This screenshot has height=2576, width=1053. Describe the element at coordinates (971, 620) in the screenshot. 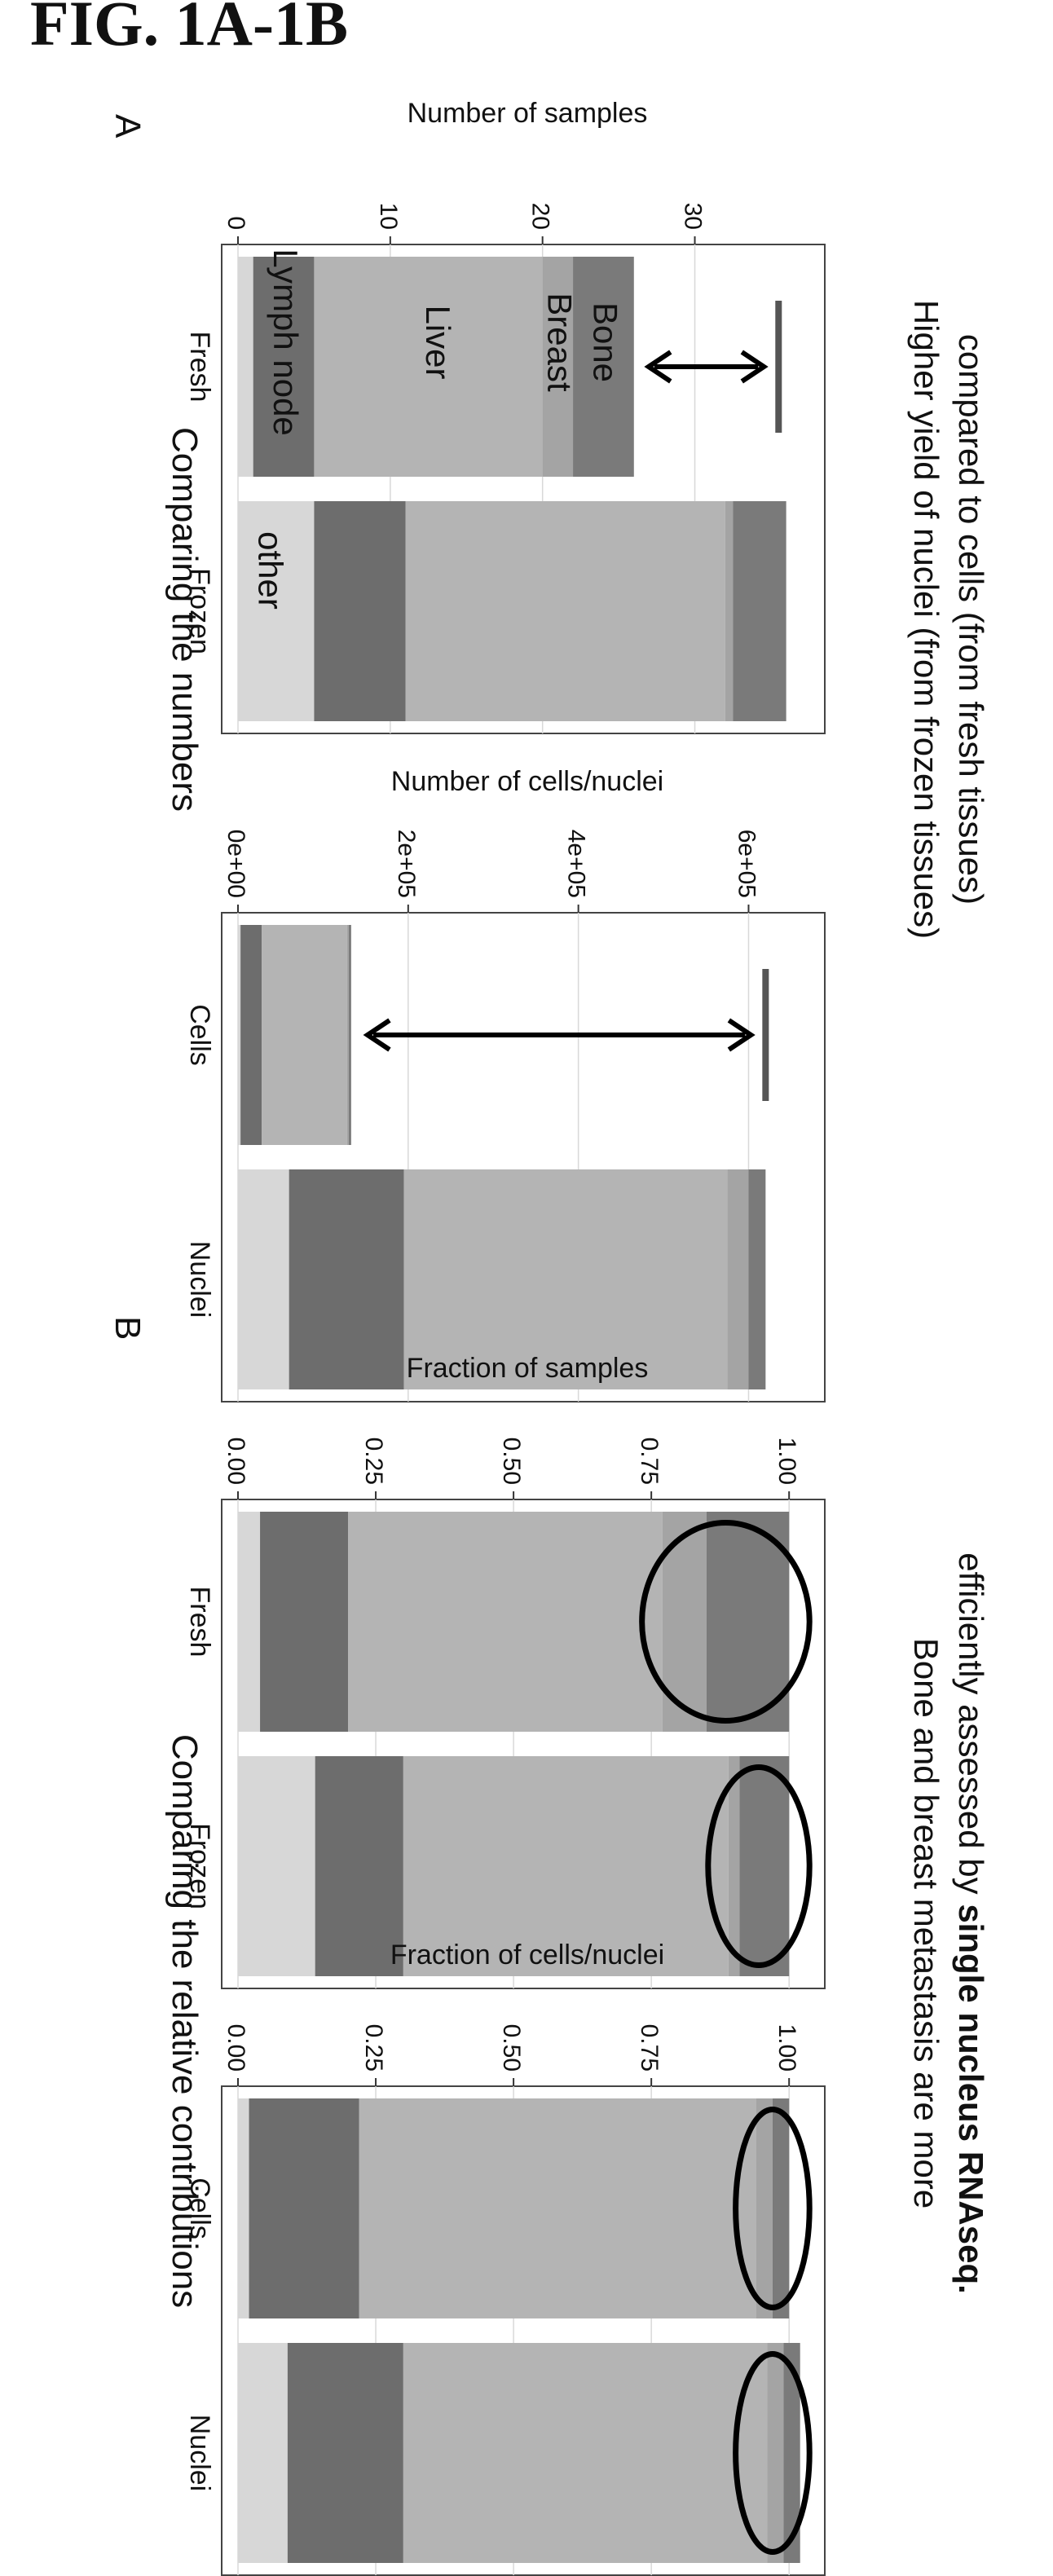

I see `panel-a-note-line2: compared to cells (from fresh tissues)` at that location.